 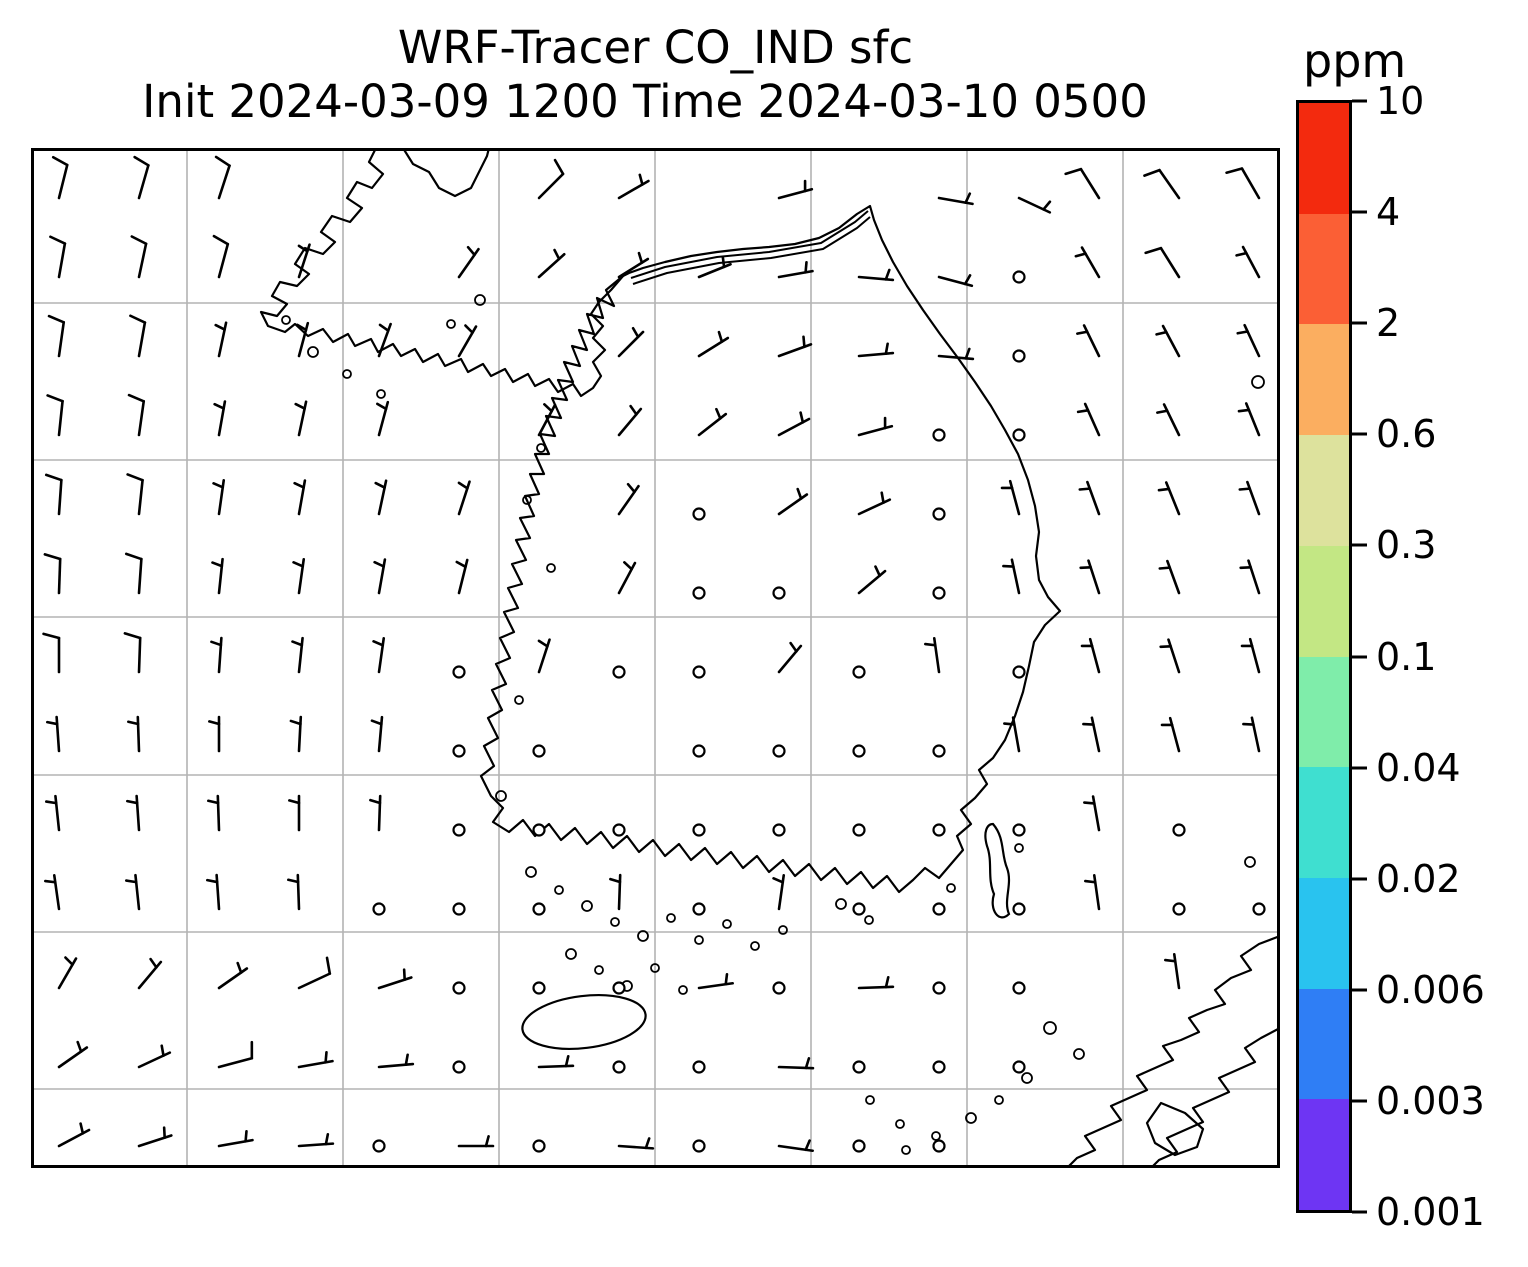 I want to click on colorbar-bar, so click(x=1324, y=656).